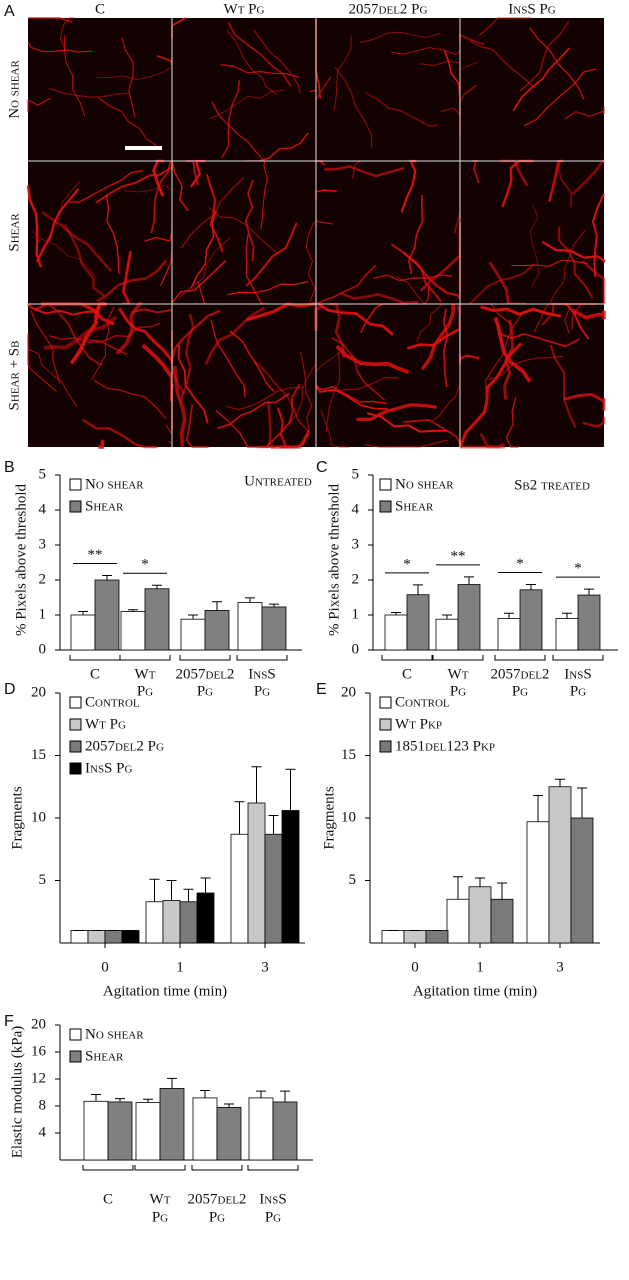 This screenshot has height=1280, width=629. Describe the element at coordinates (577, 674) in the screenshot. I see `x-tick-label: InsS` at that location.